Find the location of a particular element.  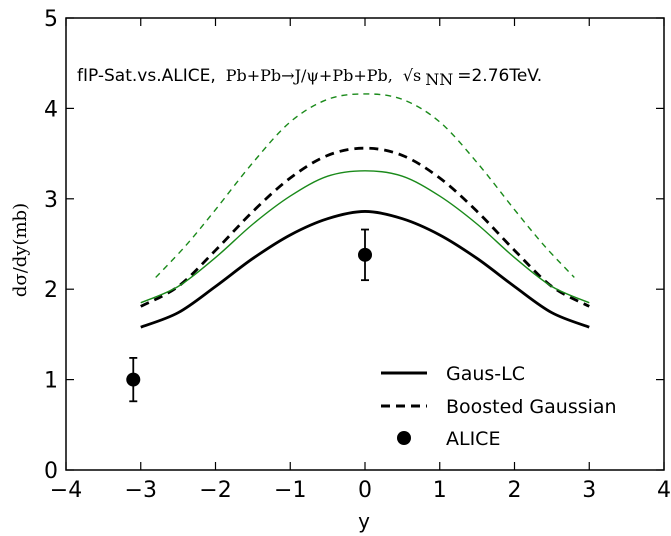

x-tick-label: −3 is located at coordinates (141, 490).